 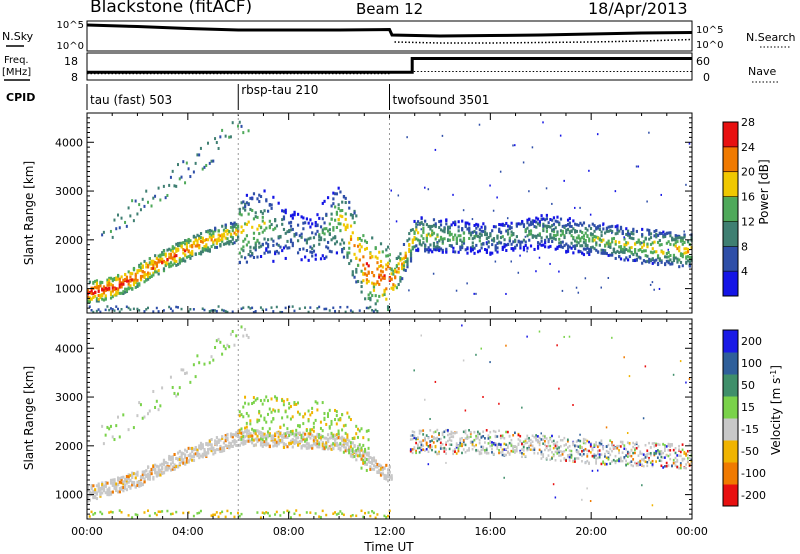 I want to click on y-tick-label: 1000, so click(x=69, y=495).